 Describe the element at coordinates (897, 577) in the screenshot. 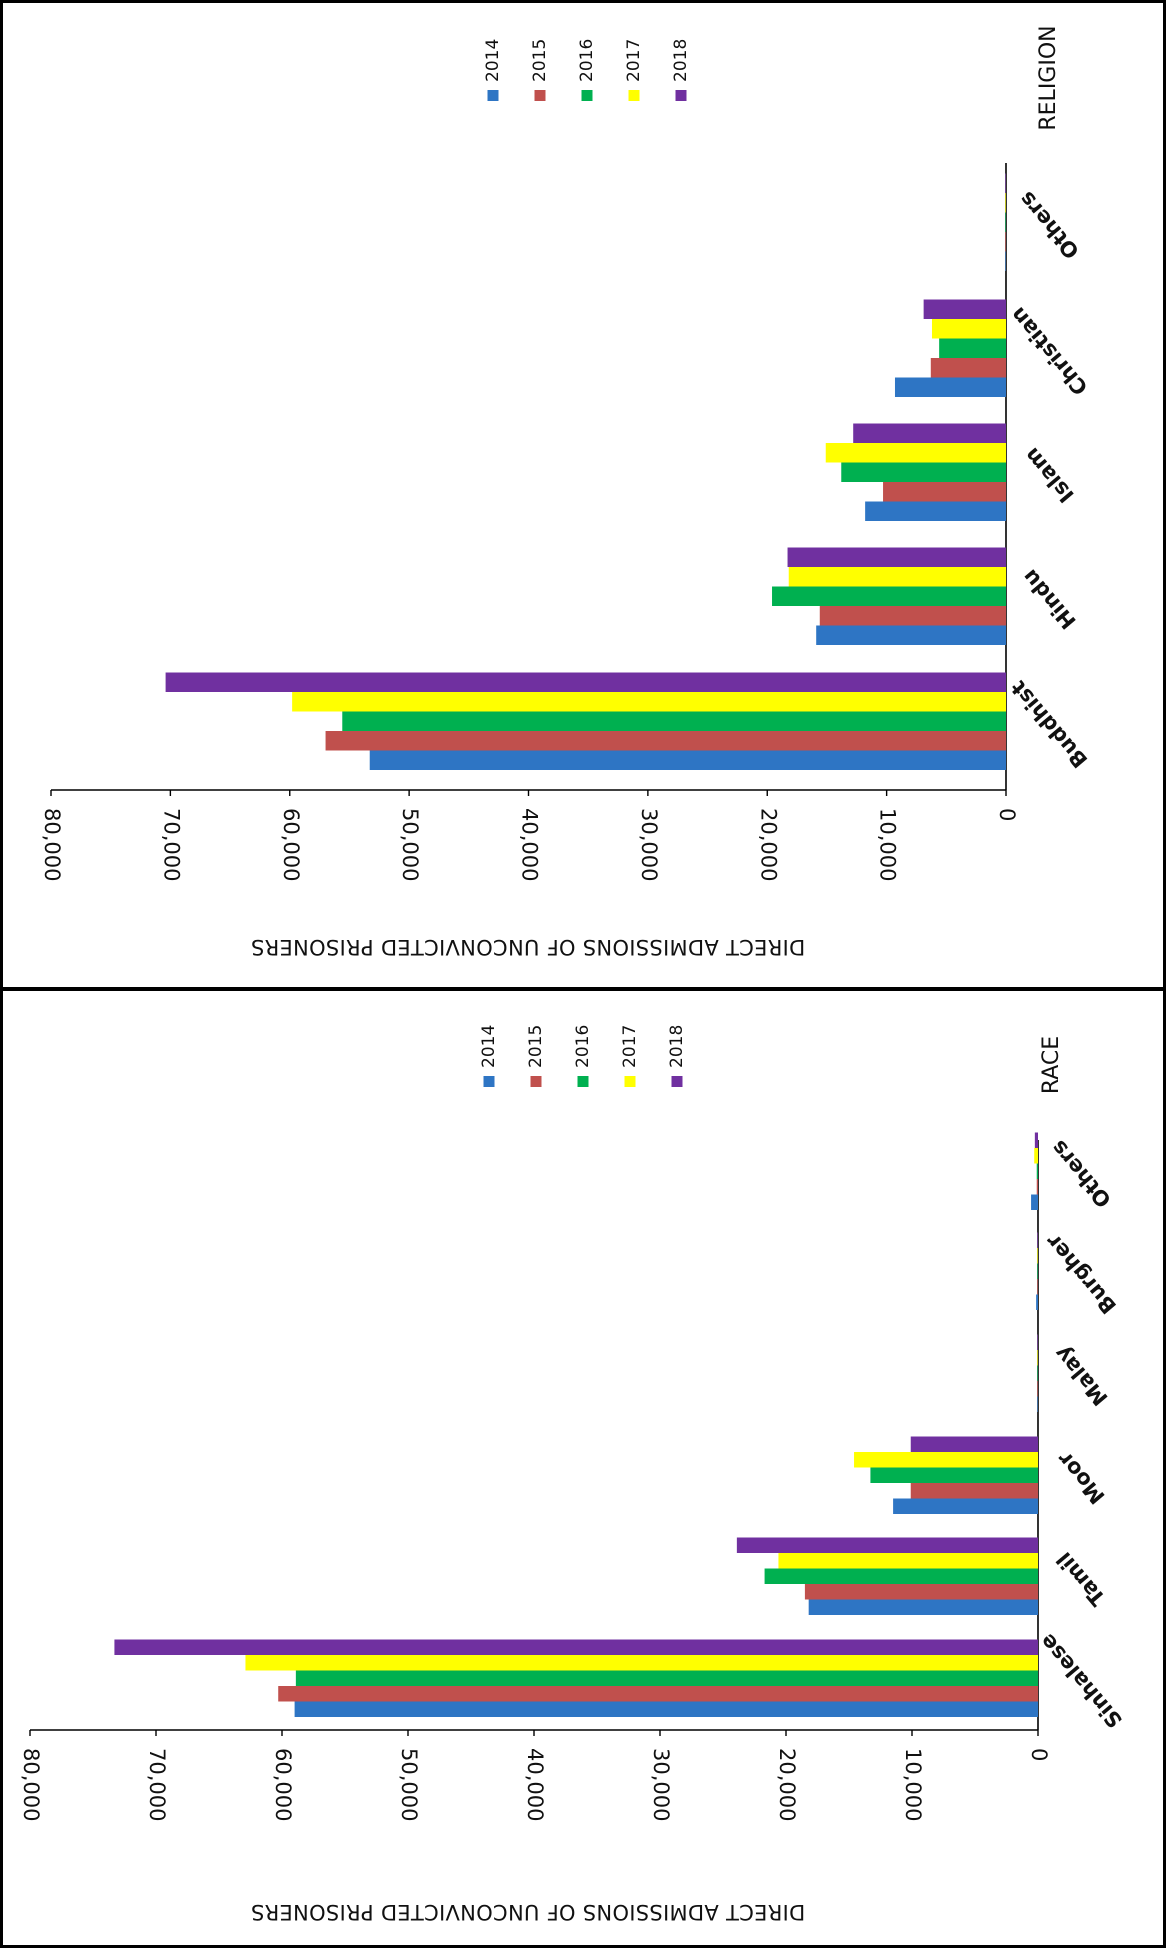

I see `religion-bar-hindu-2017` at that location.